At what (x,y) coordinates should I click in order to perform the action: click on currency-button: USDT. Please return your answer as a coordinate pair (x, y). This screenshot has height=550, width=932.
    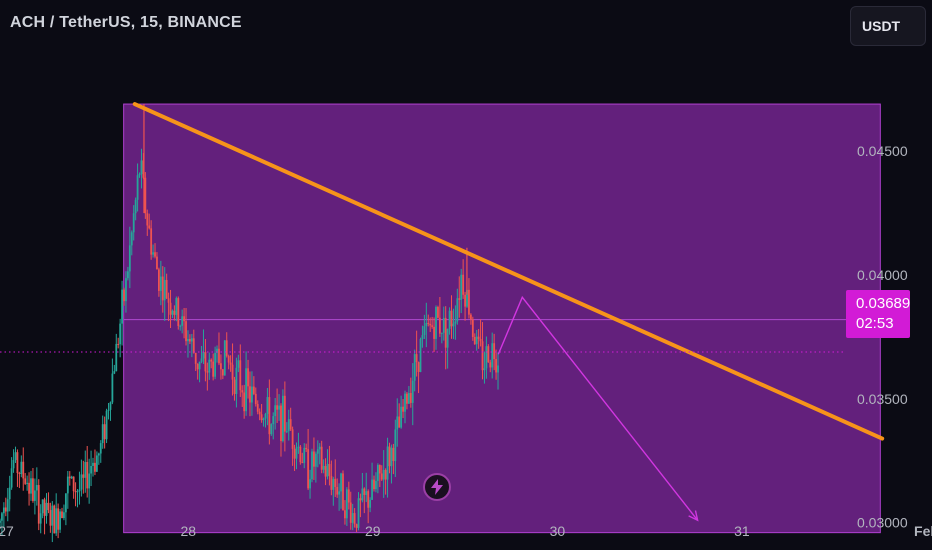
    Looking at the image, I should click on (888, 26).